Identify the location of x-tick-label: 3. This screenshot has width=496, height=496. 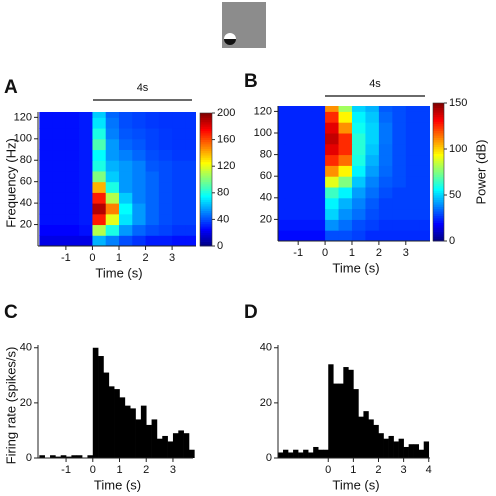
(404, 470).